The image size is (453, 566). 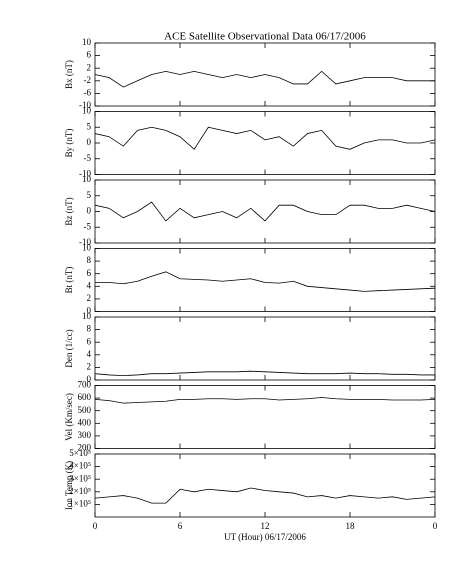 What do you see at coordinates (265, 537) in the screenshot?
I see `x-axis-label: UT (Hour) 06/17/2006` at bounding box center [265, 537].